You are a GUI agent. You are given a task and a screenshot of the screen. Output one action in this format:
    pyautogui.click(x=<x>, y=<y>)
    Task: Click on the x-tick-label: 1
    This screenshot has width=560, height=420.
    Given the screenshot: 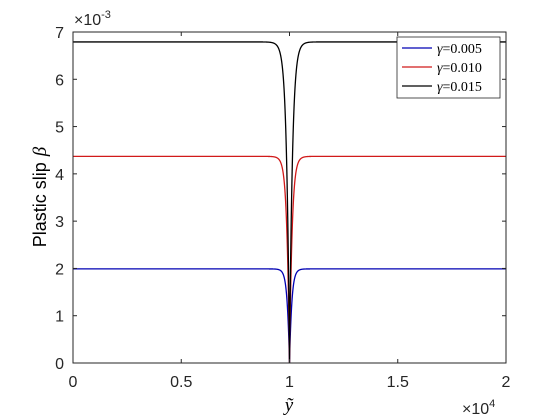 What is the action you would take?
    pyautogui.click(x=289, y=382)
    